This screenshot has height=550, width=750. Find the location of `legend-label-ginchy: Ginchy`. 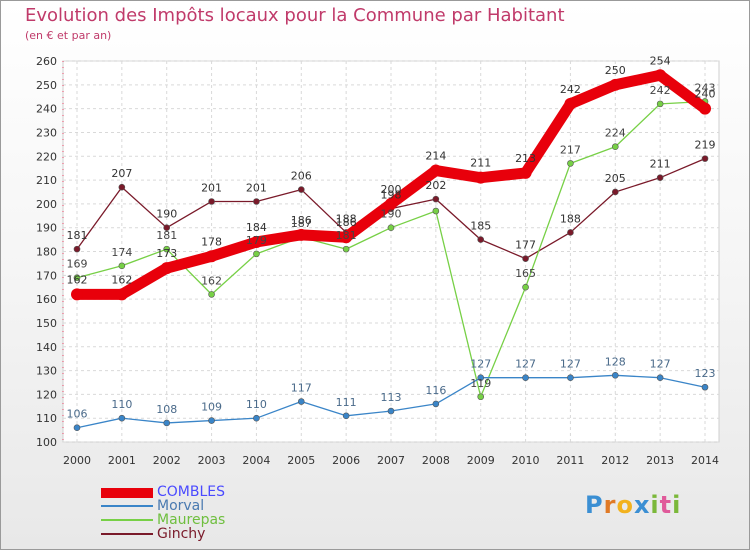

legend-label-ginchy: Ginchy is located at coordinates (181, 534).